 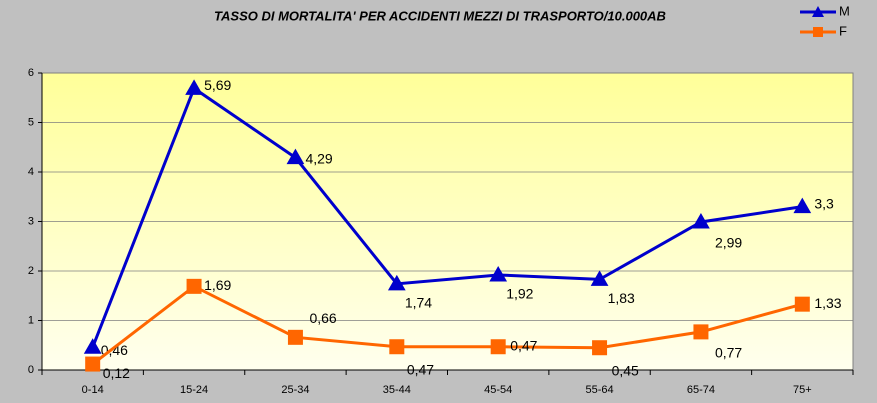 I want to click on data-label: 0,45, so click(x=625, y=370).